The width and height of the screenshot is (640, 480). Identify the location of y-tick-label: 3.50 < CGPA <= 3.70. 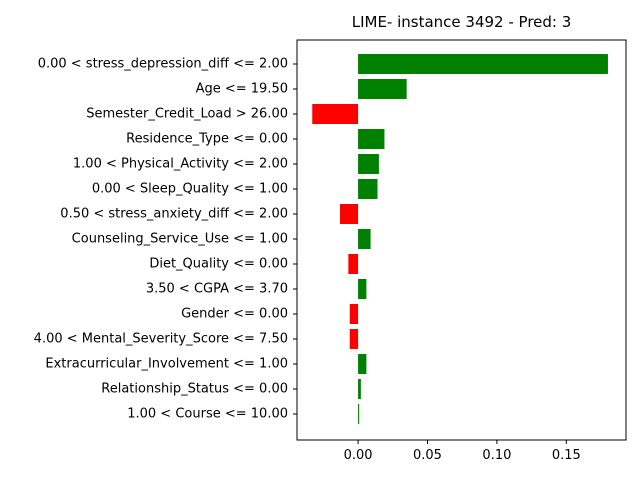
(217, 289).